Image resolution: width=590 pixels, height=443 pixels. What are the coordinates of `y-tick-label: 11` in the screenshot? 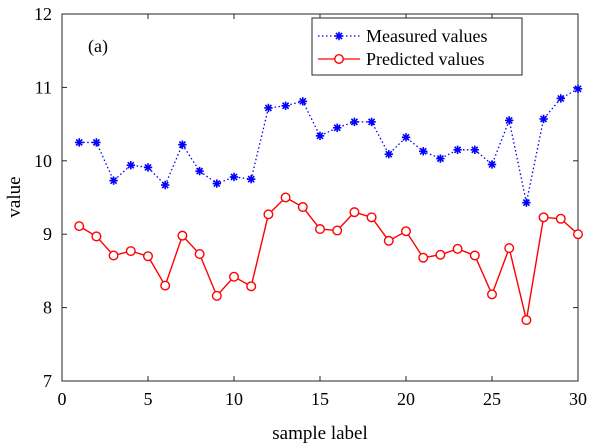 It's located at (43, 87).